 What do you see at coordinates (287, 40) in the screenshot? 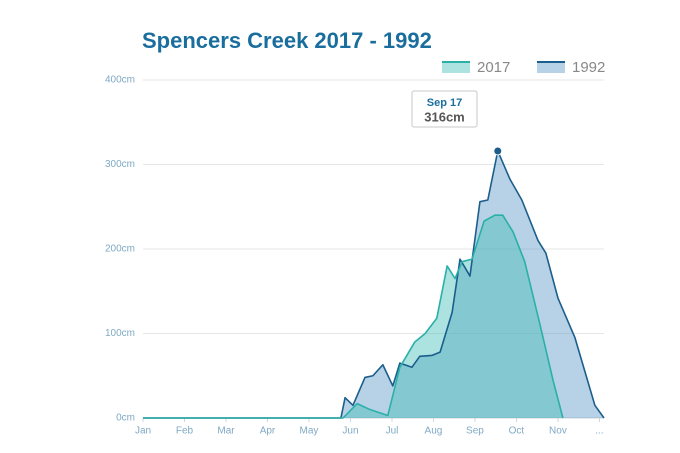
I see `chart-title: Spencers Creek 2017 - 1992` at bounding box center [287, 40].